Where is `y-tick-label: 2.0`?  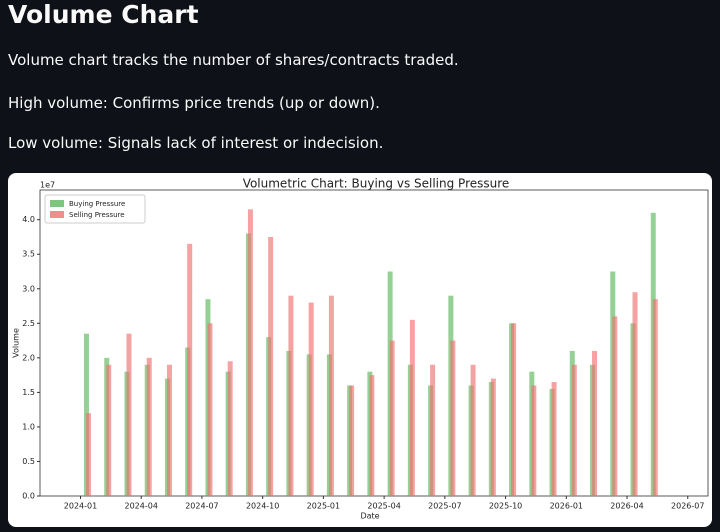
y-tick-label: 2.0 is located at coordinates (28, 357).